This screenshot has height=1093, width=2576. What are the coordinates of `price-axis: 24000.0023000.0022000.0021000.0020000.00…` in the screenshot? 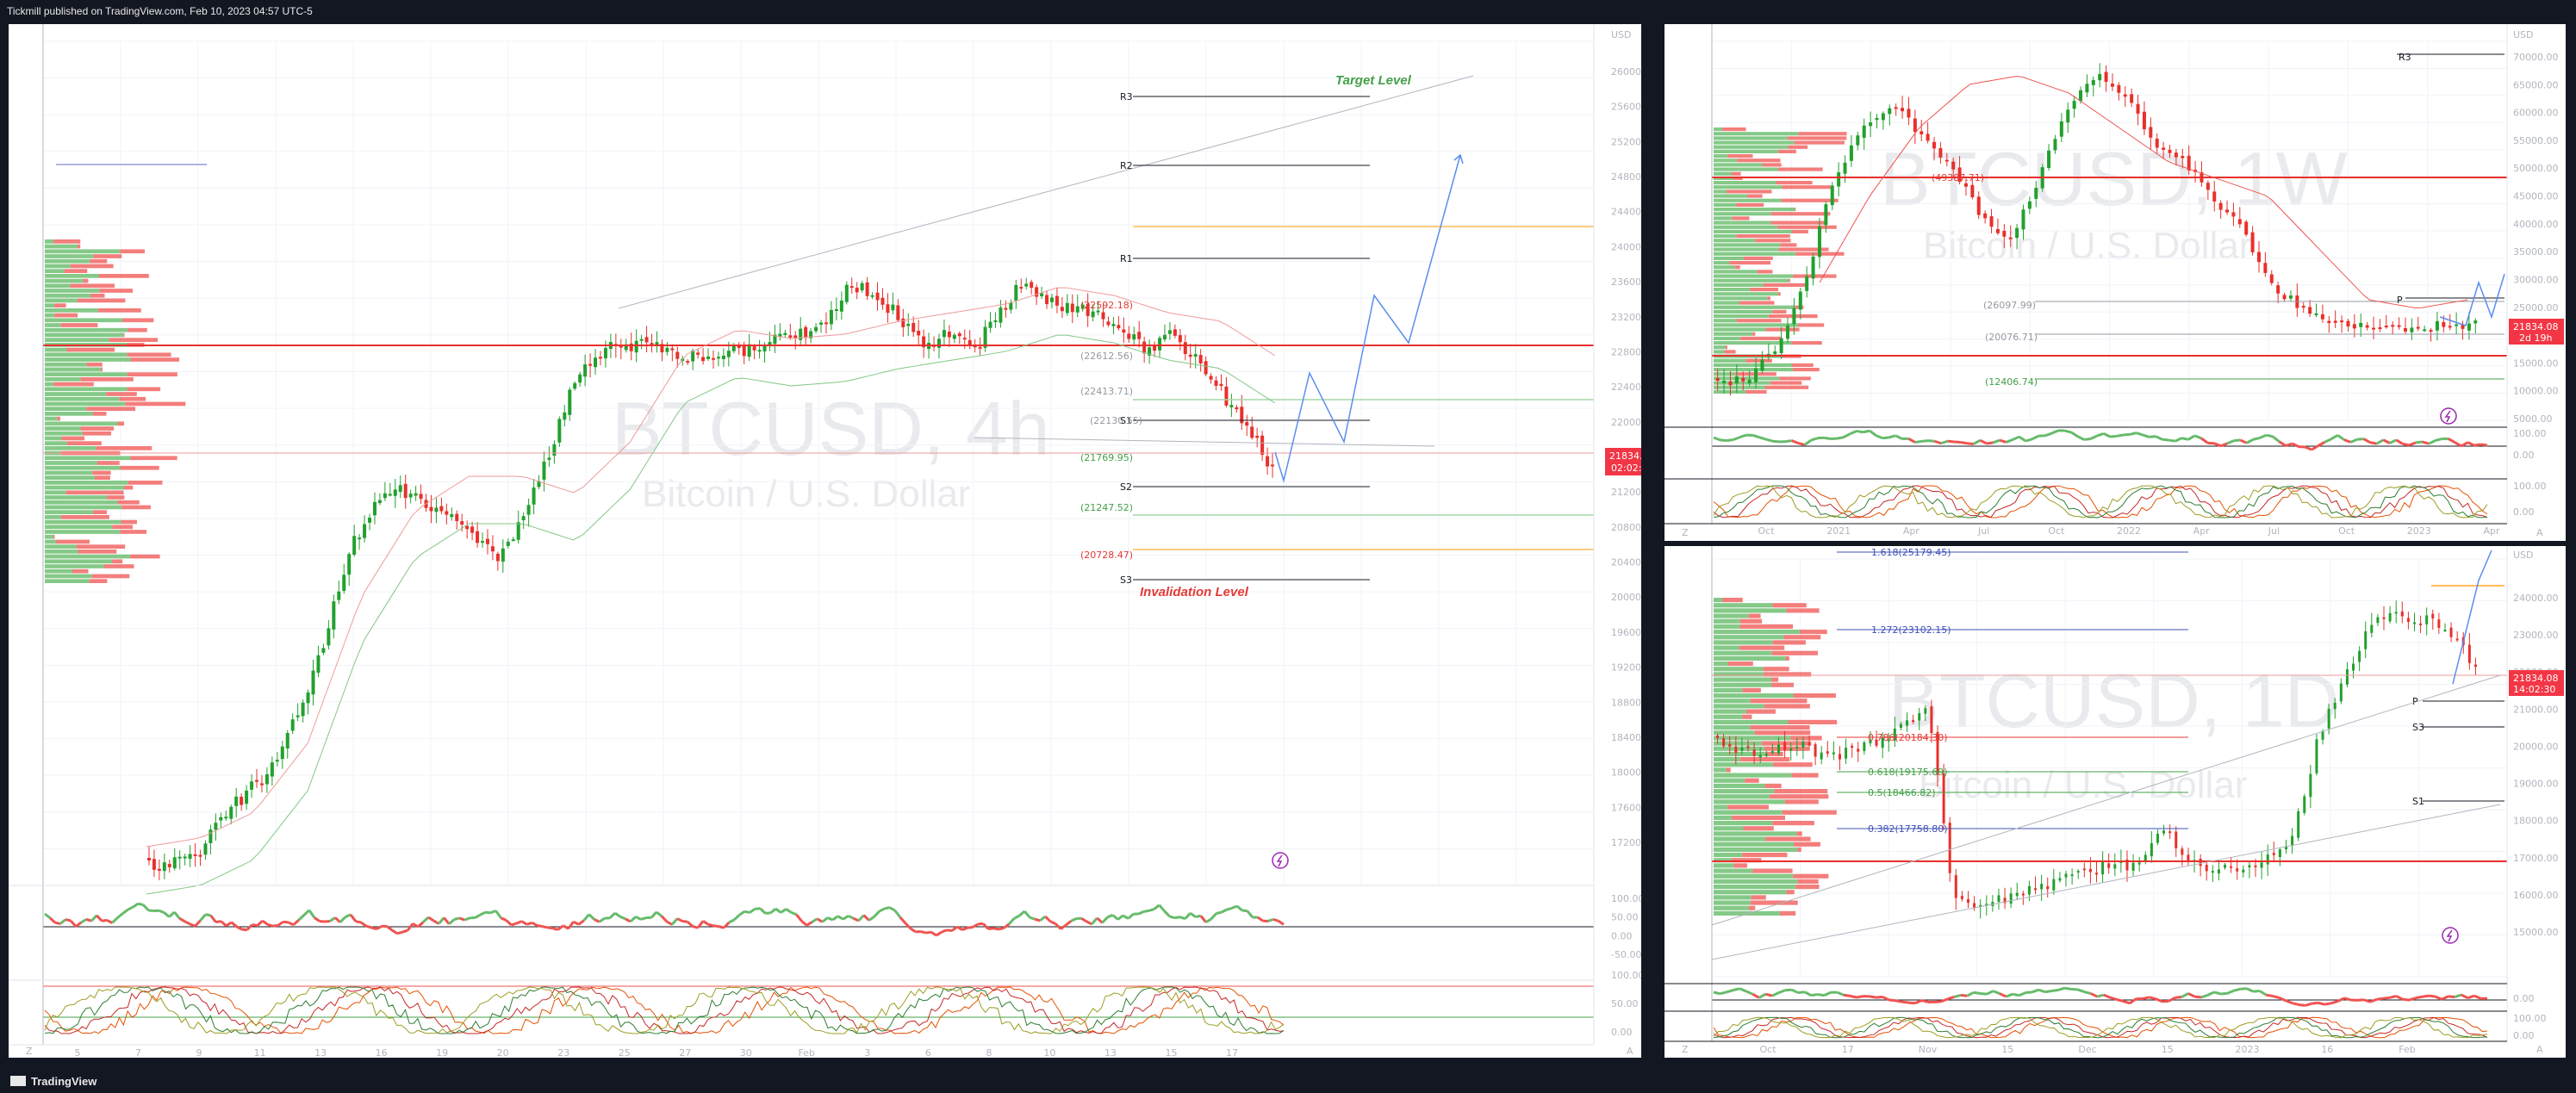 It's located at (2536, 817).